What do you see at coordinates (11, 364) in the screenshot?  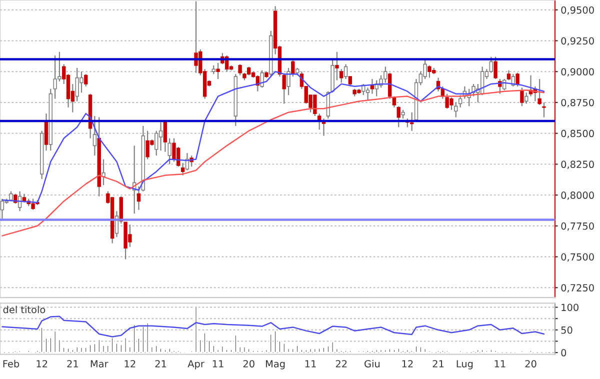 I see `x-tick-label: Feb` at bounding box center [11, 364].